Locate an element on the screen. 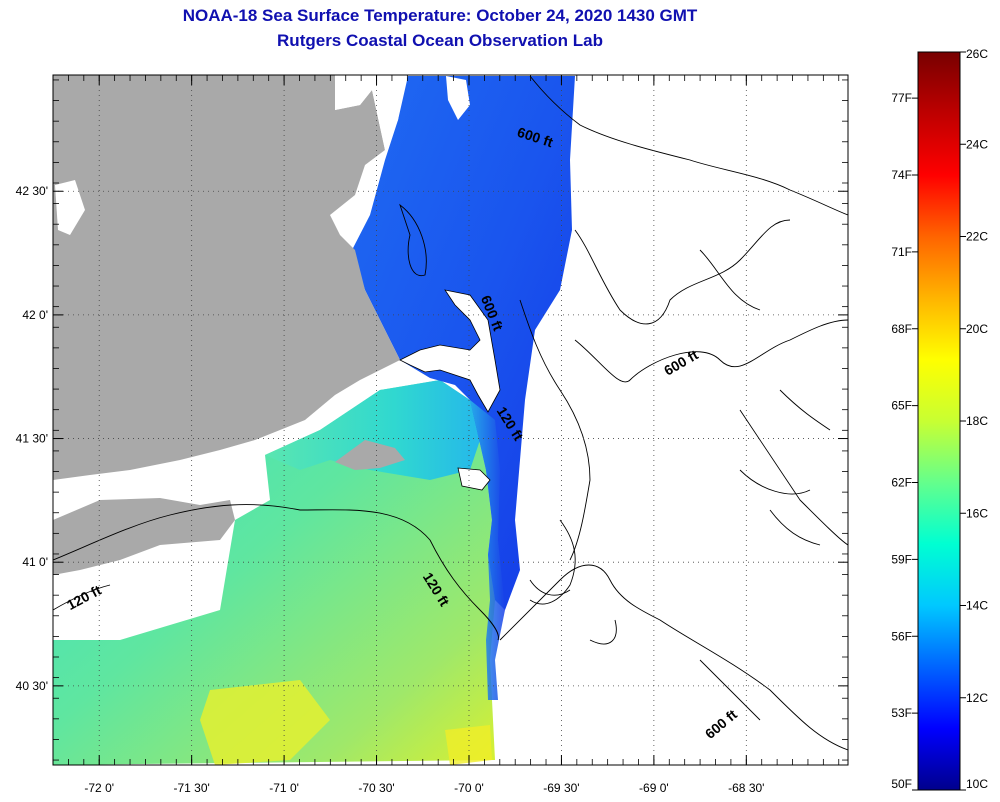 The width and height of the screenshot is (1000, 802). colorbar-gradient is located at coordinates (939, 421).